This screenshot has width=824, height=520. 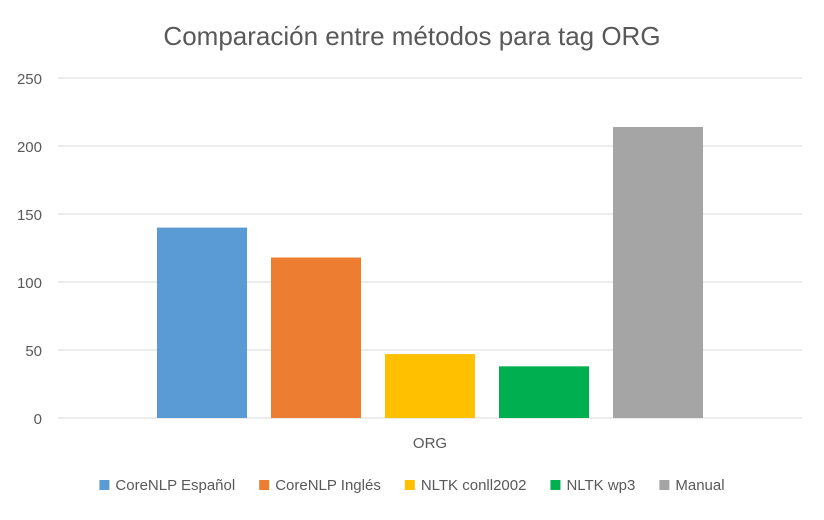 I want to click on legend-label: NLTK wp3, so click(x=600, y=485).